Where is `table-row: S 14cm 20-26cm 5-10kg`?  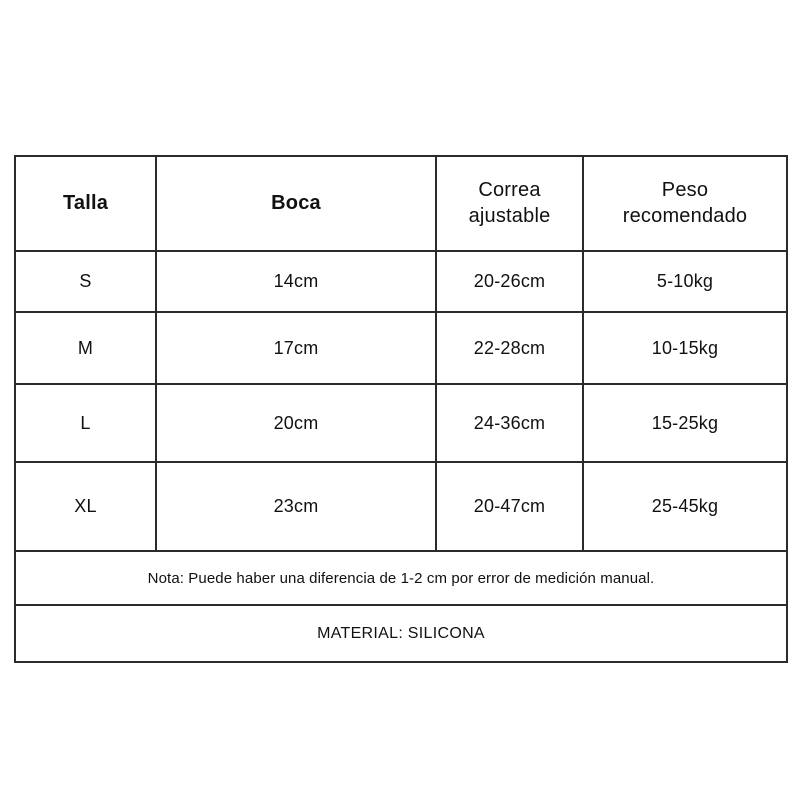 table-row: S 14cm 20-26cm 5-10kg is located at coordinates (401, 281).